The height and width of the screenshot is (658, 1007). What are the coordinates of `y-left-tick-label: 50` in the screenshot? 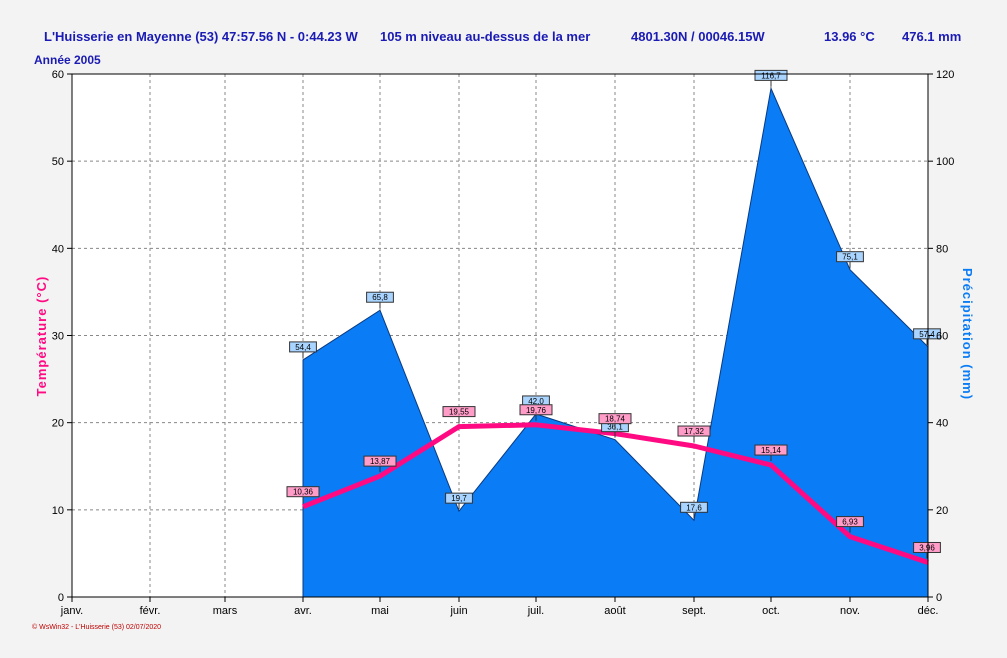 It's located at (58, 162).